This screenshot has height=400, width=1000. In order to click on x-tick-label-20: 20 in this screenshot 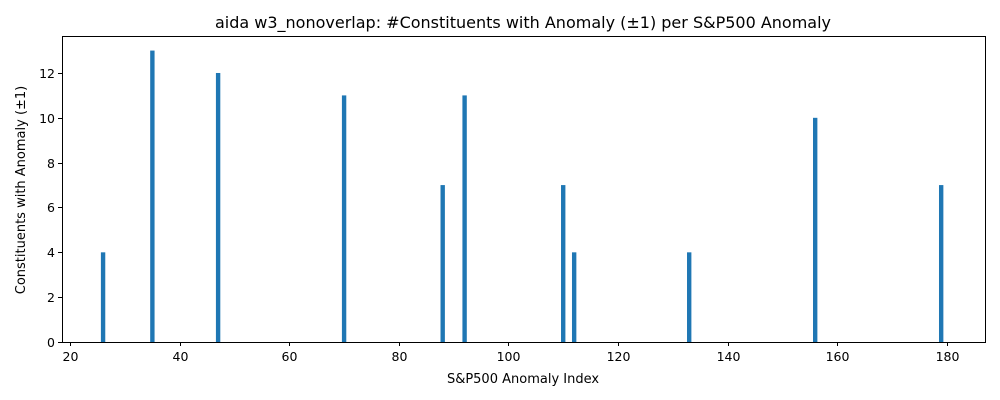, I will do `click(71, 356)`.